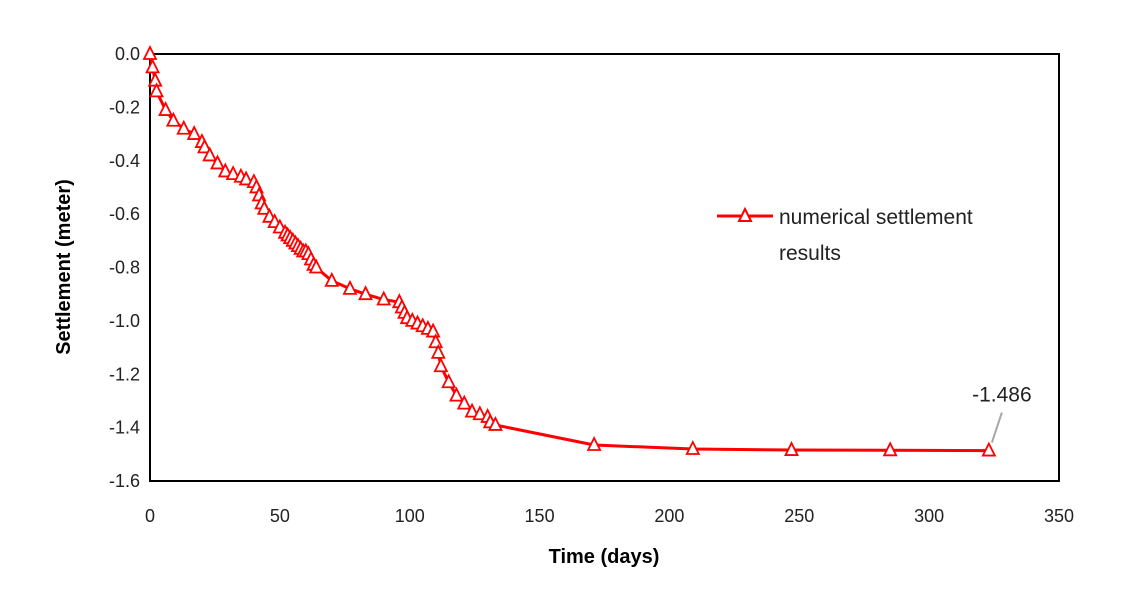  I want to click on y-tick-label: -0.2, so click(124, 107).